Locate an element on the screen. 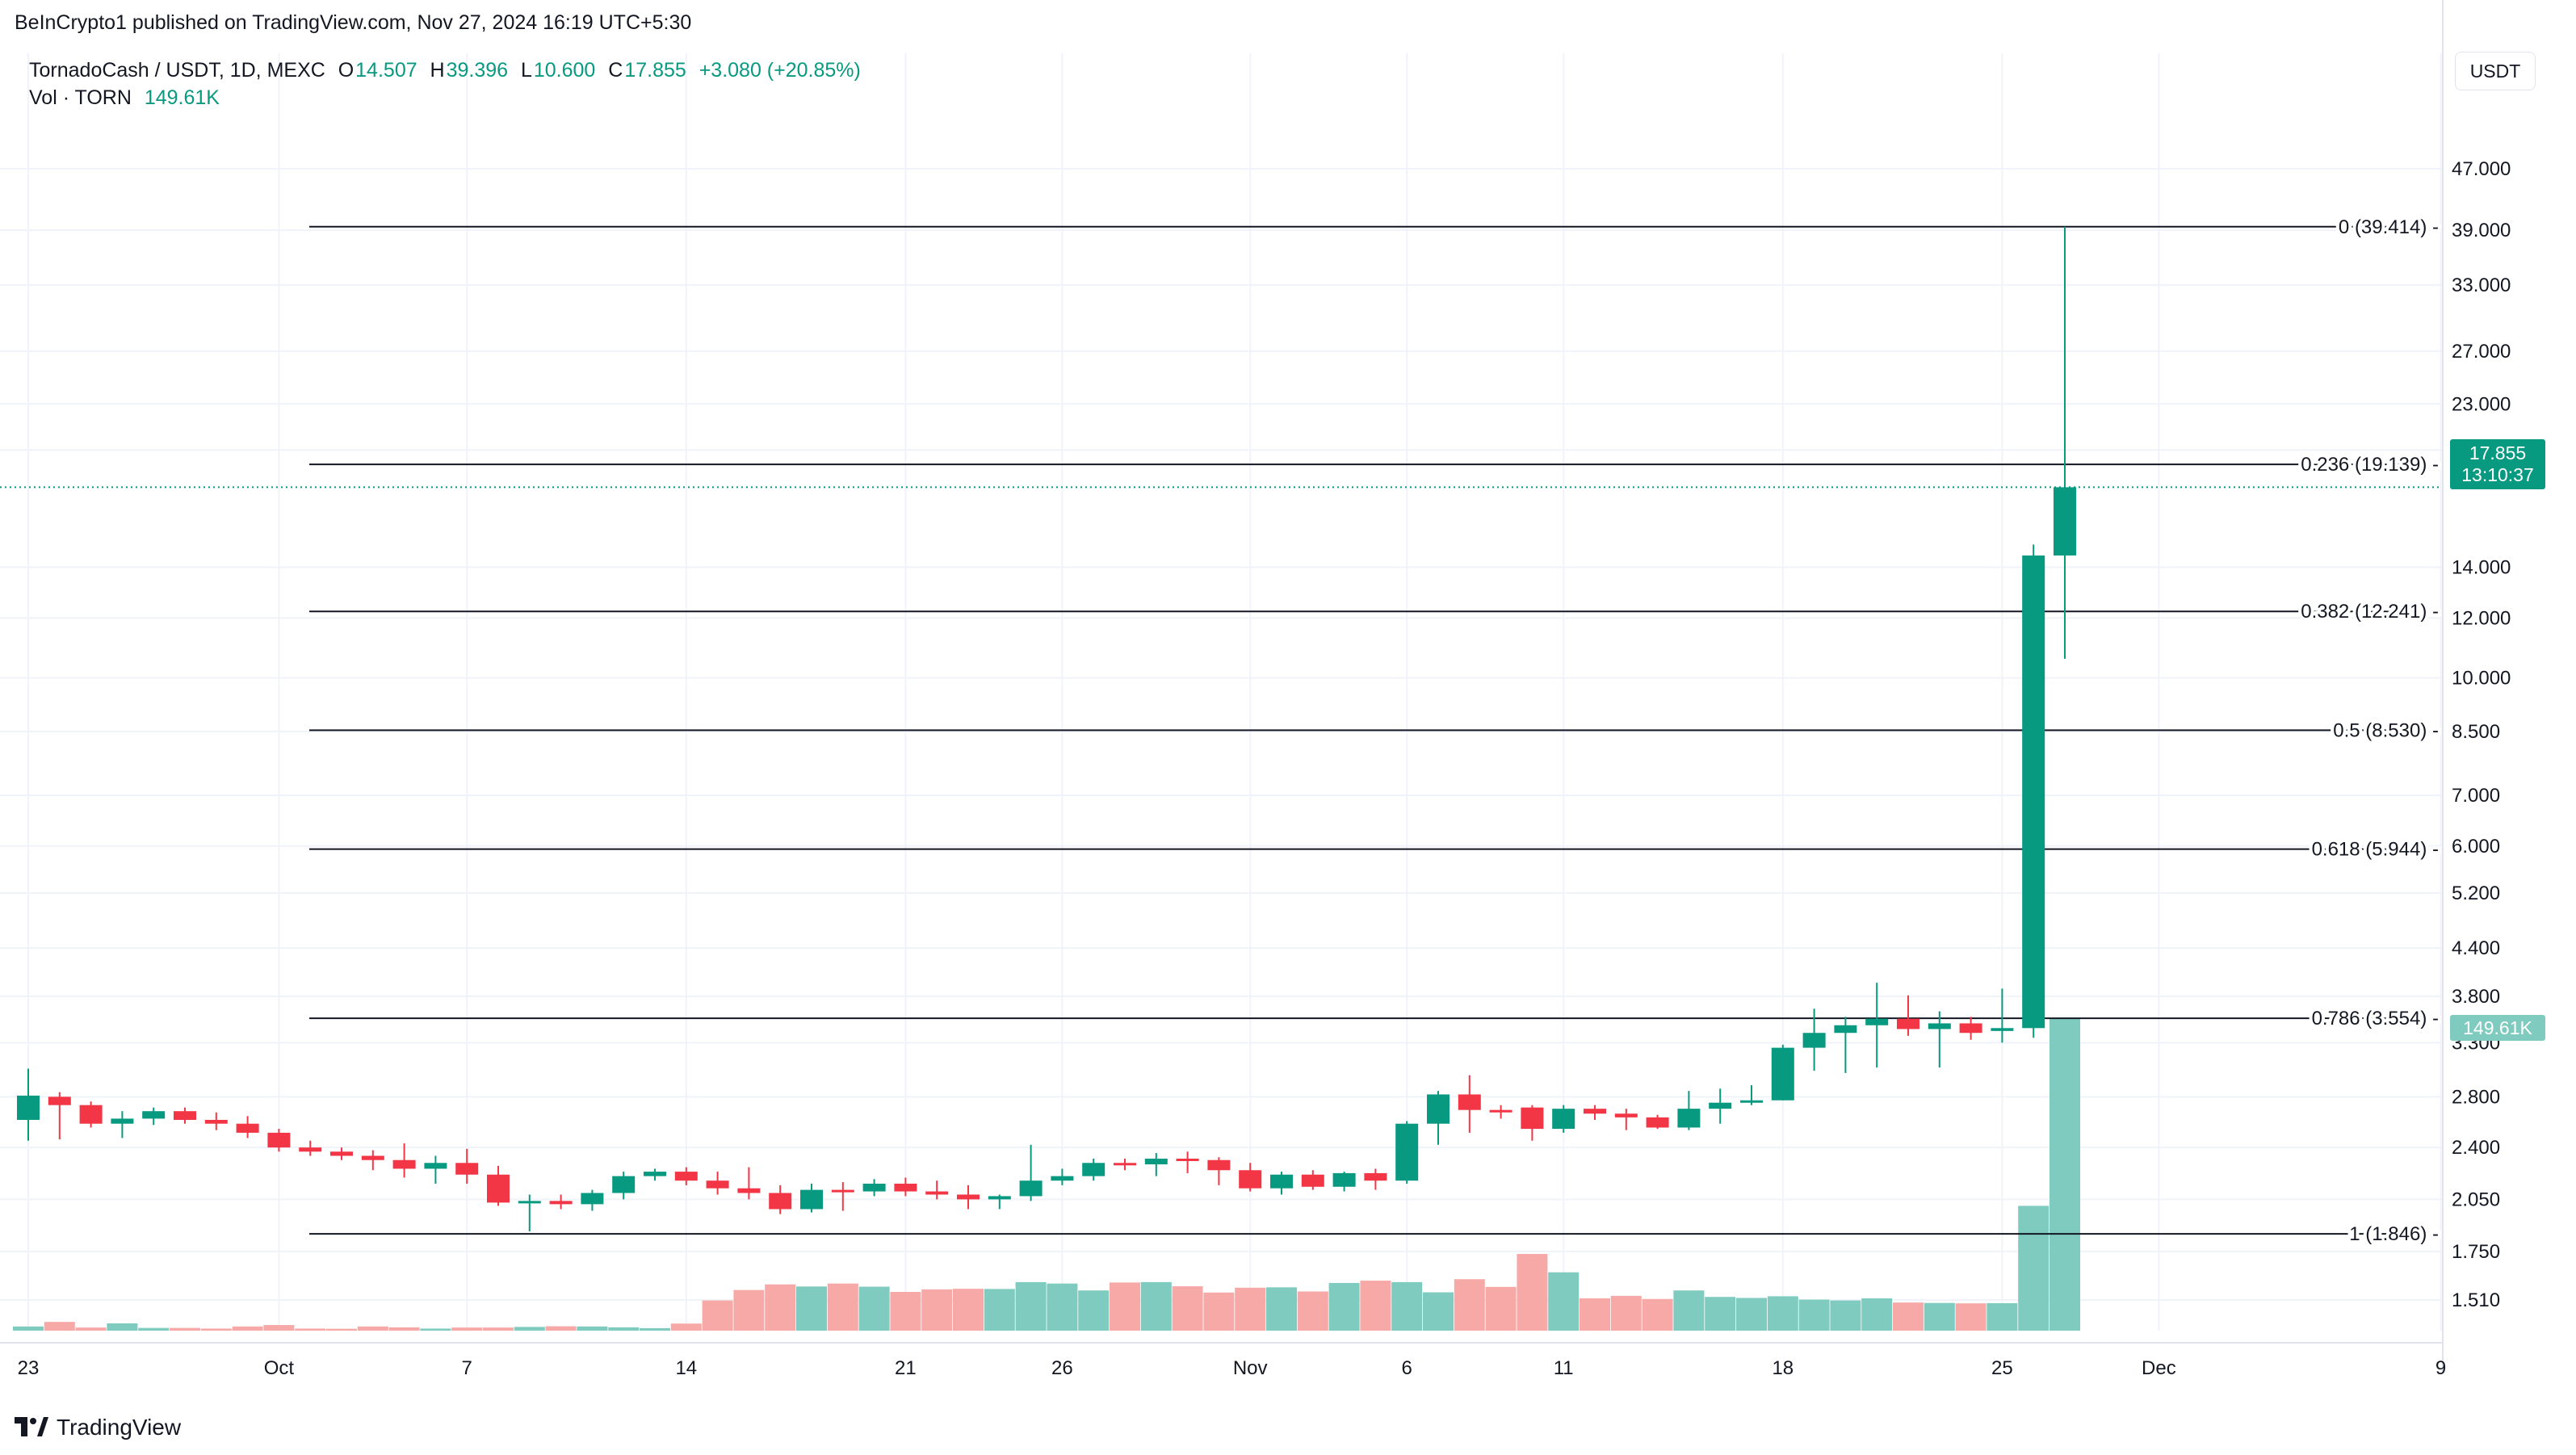 The image size is (2576, 1455). legend-symbol: TornadoCash / USDT, 1D, MEXC is located at coordinates (177, 70).